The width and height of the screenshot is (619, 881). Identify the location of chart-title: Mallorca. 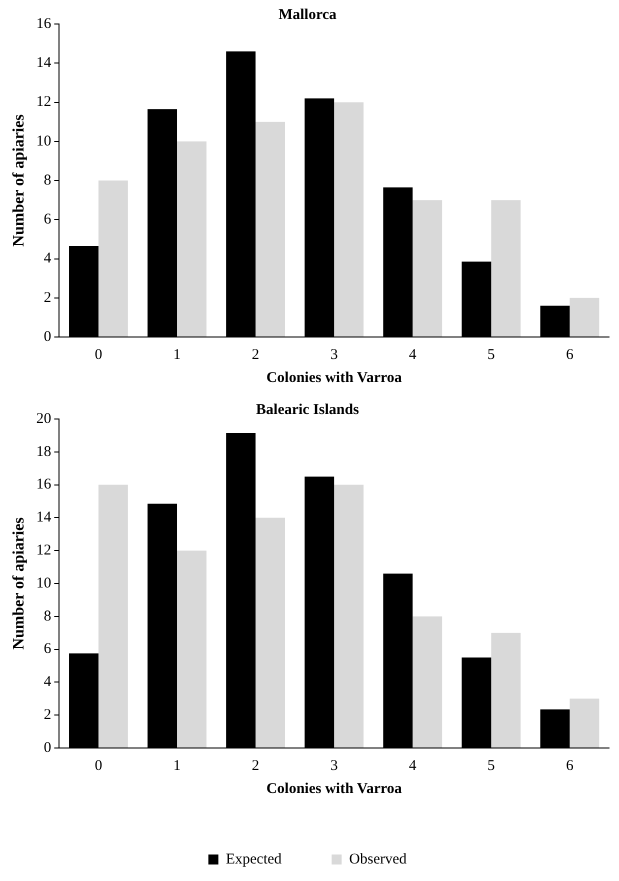
(308, 14).